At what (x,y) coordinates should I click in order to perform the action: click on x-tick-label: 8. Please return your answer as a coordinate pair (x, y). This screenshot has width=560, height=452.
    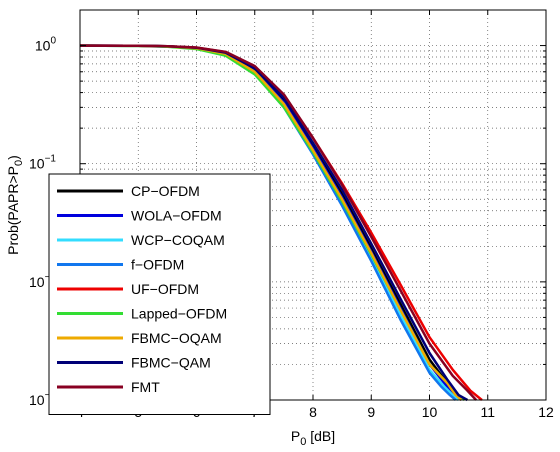
    Looking at the image, I should click on (313, 412).